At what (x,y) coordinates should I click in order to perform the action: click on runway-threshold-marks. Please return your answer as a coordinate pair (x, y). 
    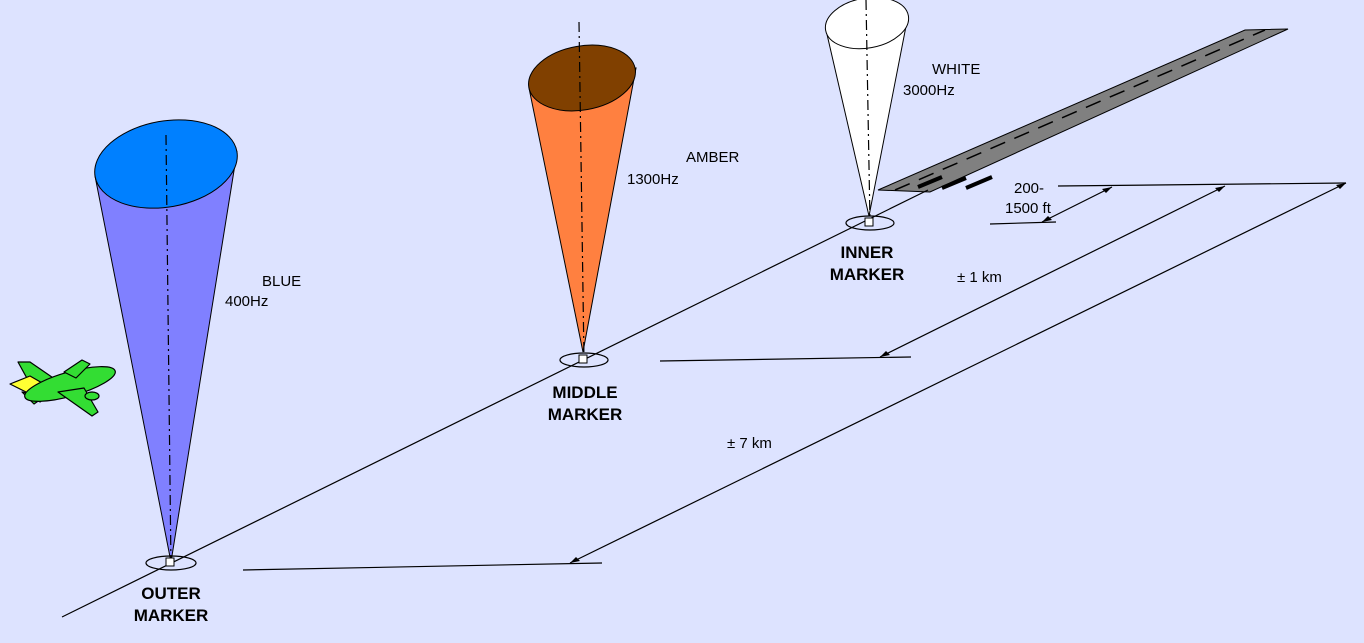
    Looking at the image, I should click on (955, 182).